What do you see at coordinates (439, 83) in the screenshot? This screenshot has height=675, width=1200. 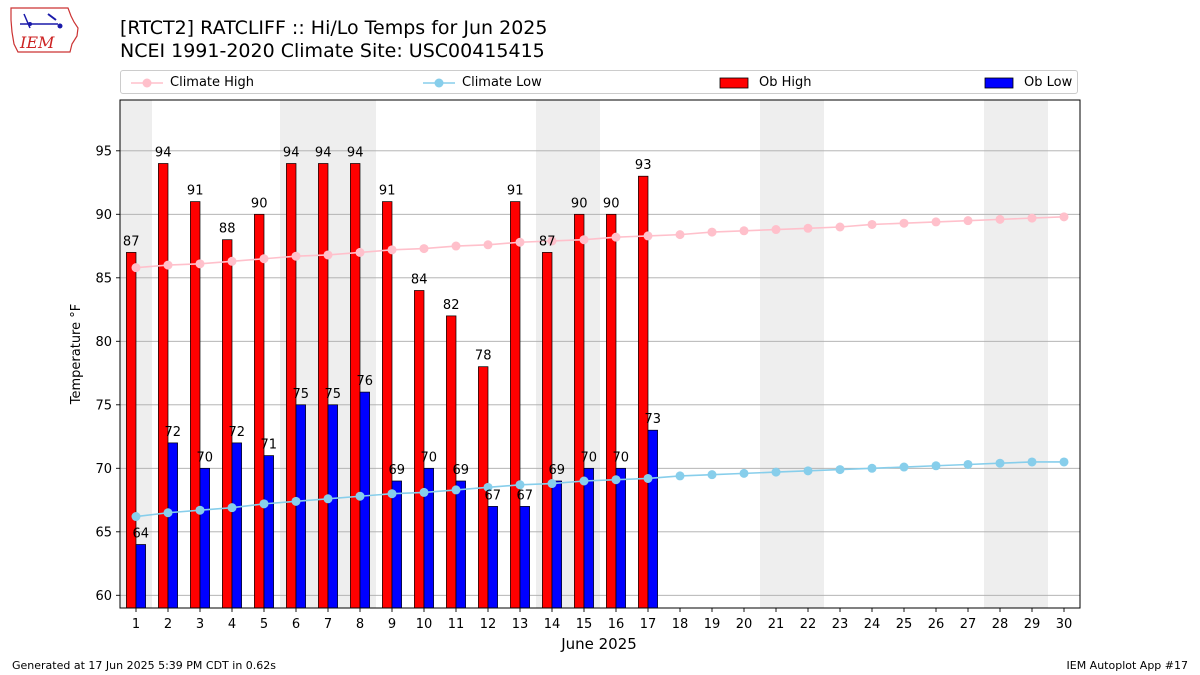 I see `climate-low-swatch-icon` at bounding box center [439, 83].